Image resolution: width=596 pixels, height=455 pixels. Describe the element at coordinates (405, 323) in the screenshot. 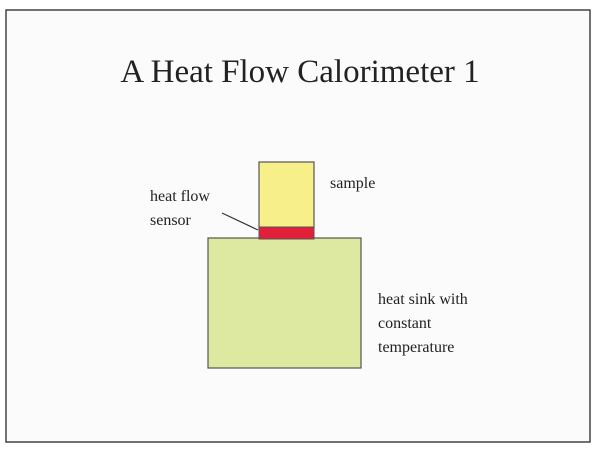

I see `sink-label: constant` at that location.